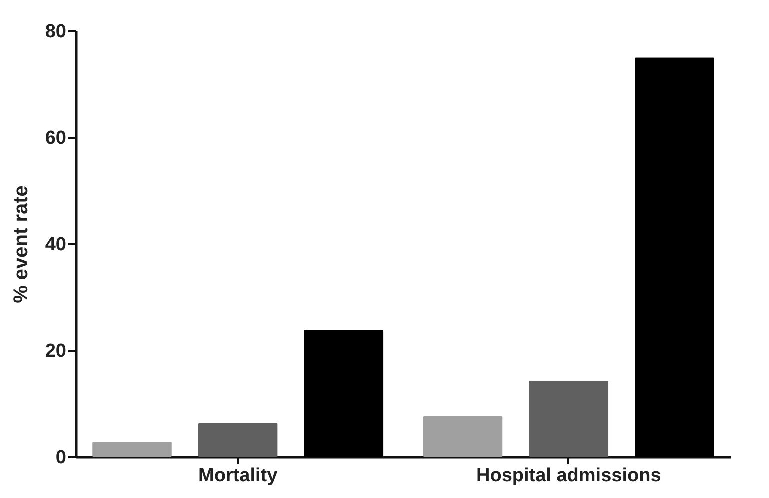 This screenshot has height=498, width=769. I want to click on x-tick-label: Mortality, so click(238, 476).